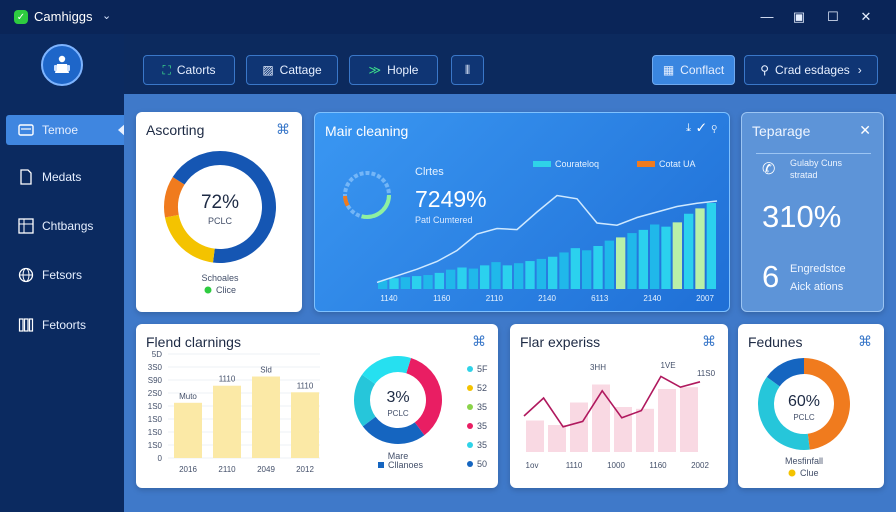  Describe the element at coordinates (398, 413) in the screenshot. I see `pie-sub: PCLC` at that location.